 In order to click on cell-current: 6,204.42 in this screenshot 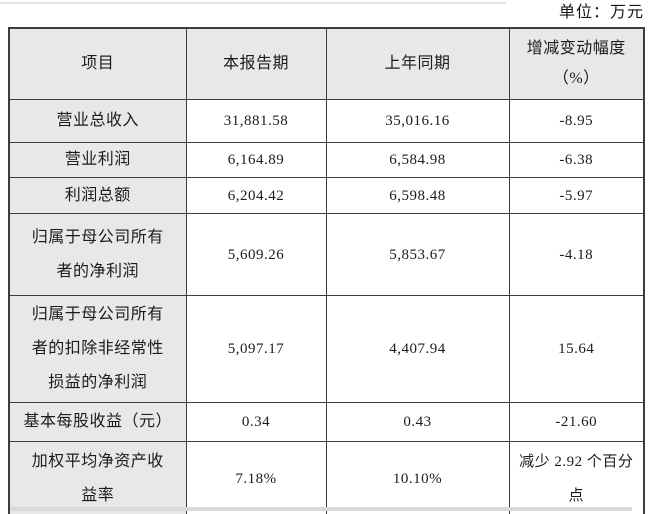, I will do `click(256, 195)`.